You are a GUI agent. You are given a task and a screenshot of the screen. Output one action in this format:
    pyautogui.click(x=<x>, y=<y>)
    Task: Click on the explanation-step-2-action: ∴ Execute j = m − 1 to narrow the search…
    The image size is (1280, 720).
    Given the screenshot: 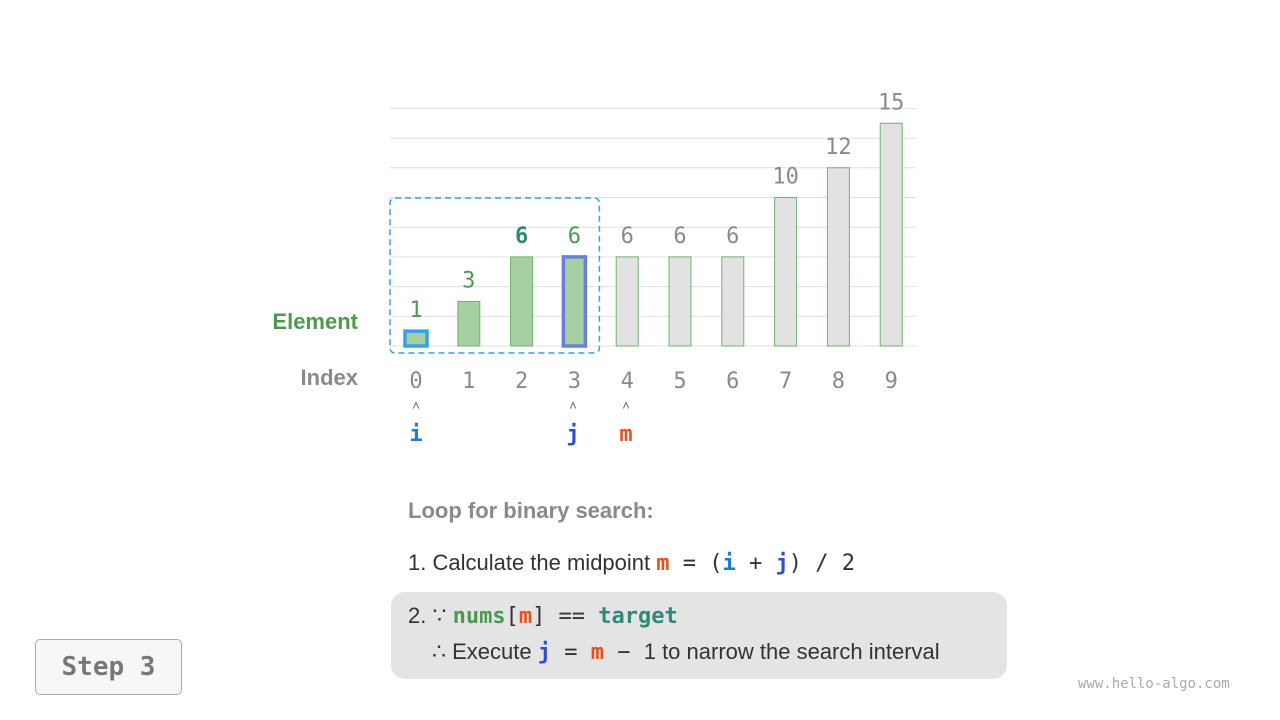 What is the action you would take?
    pyautogui.click(x=686, y=652)
    